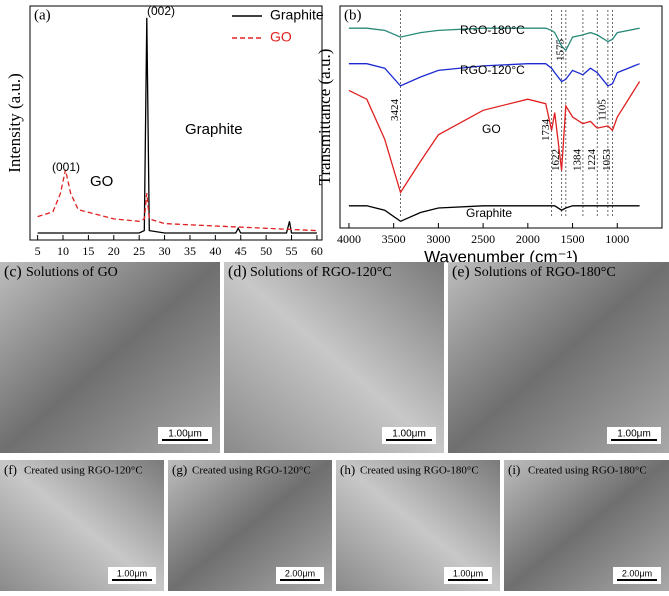 This screenshot has width=669, height=596. I want to click on marker-label: 1384, so click(577, 160).